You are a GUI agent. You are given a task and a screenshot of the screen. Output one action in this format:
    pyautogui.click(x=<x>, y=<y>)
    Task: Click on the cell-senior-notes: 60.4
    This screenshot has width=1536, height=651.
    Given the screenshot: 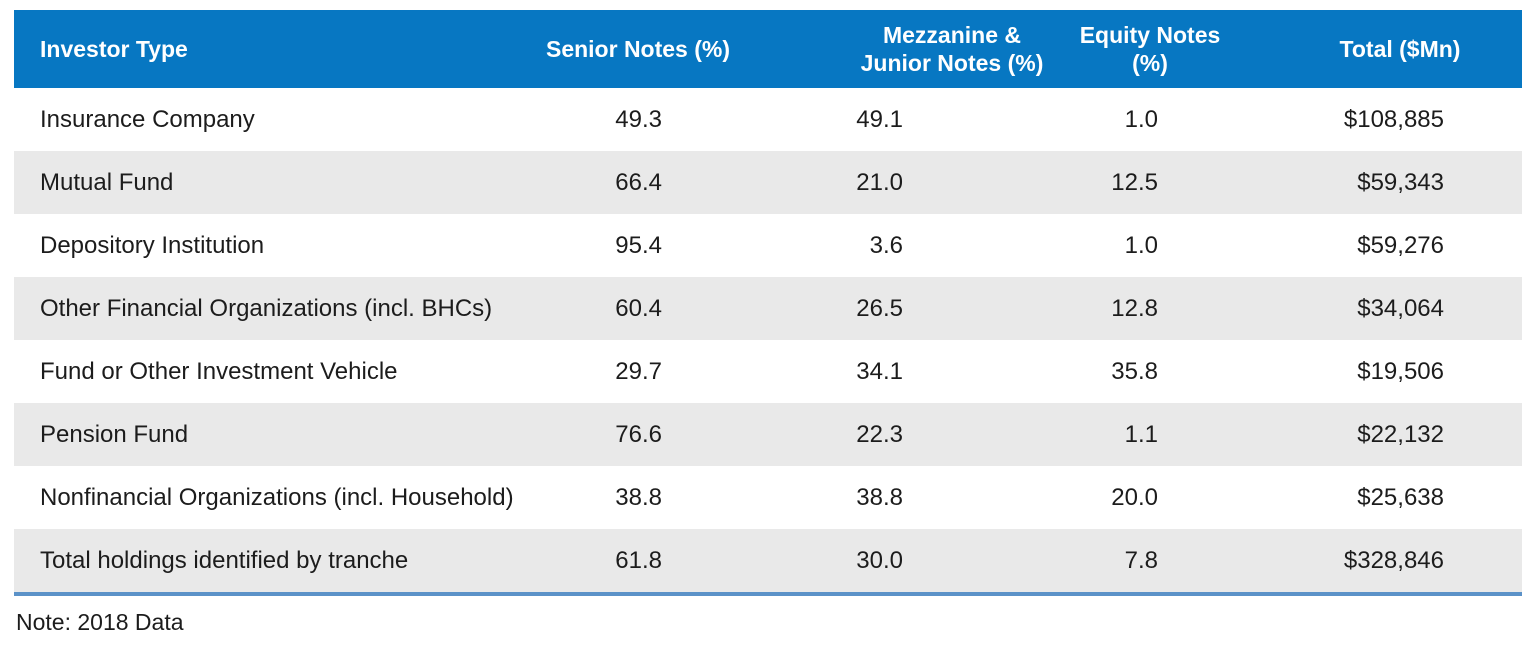 What is the action you would take?
    pyautogui.click(x=638, y=308)
    